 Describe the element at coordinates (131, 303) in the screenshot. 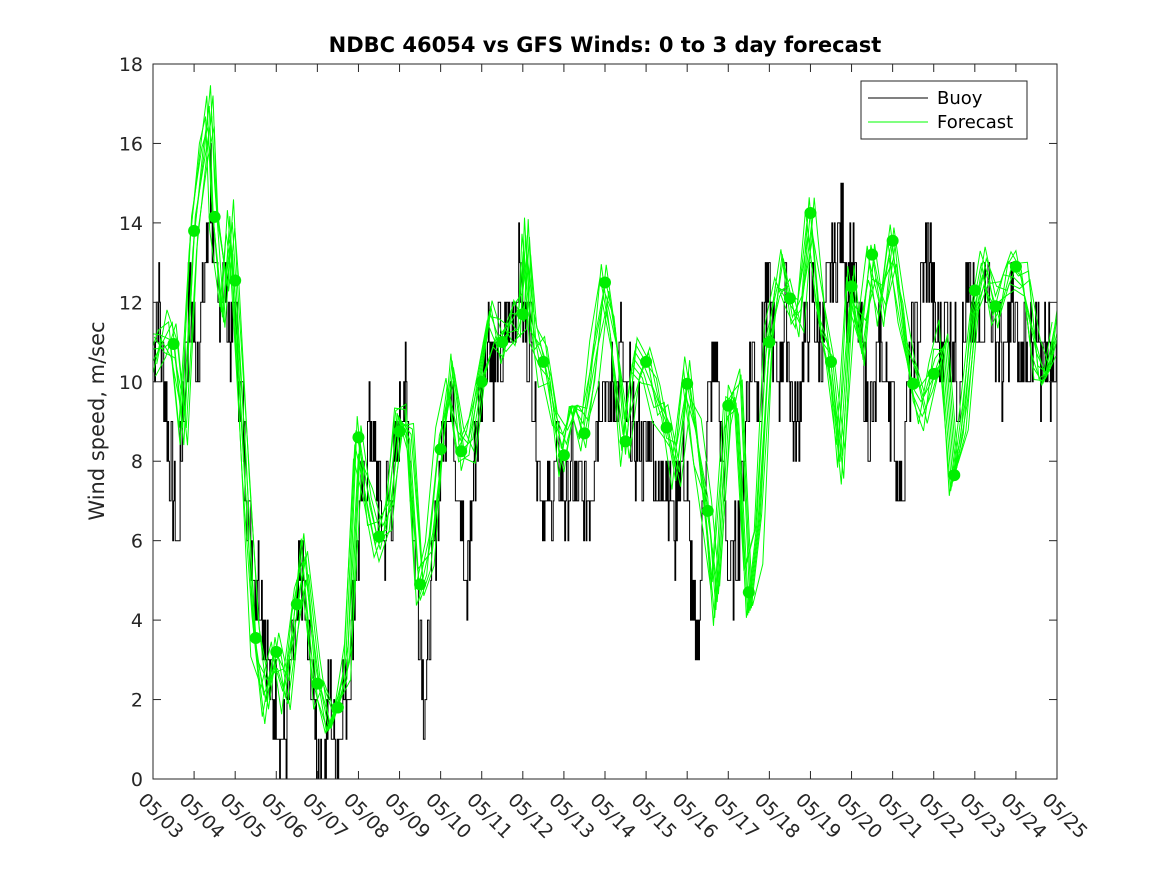

I see `y-tick-label: 12` at that location.